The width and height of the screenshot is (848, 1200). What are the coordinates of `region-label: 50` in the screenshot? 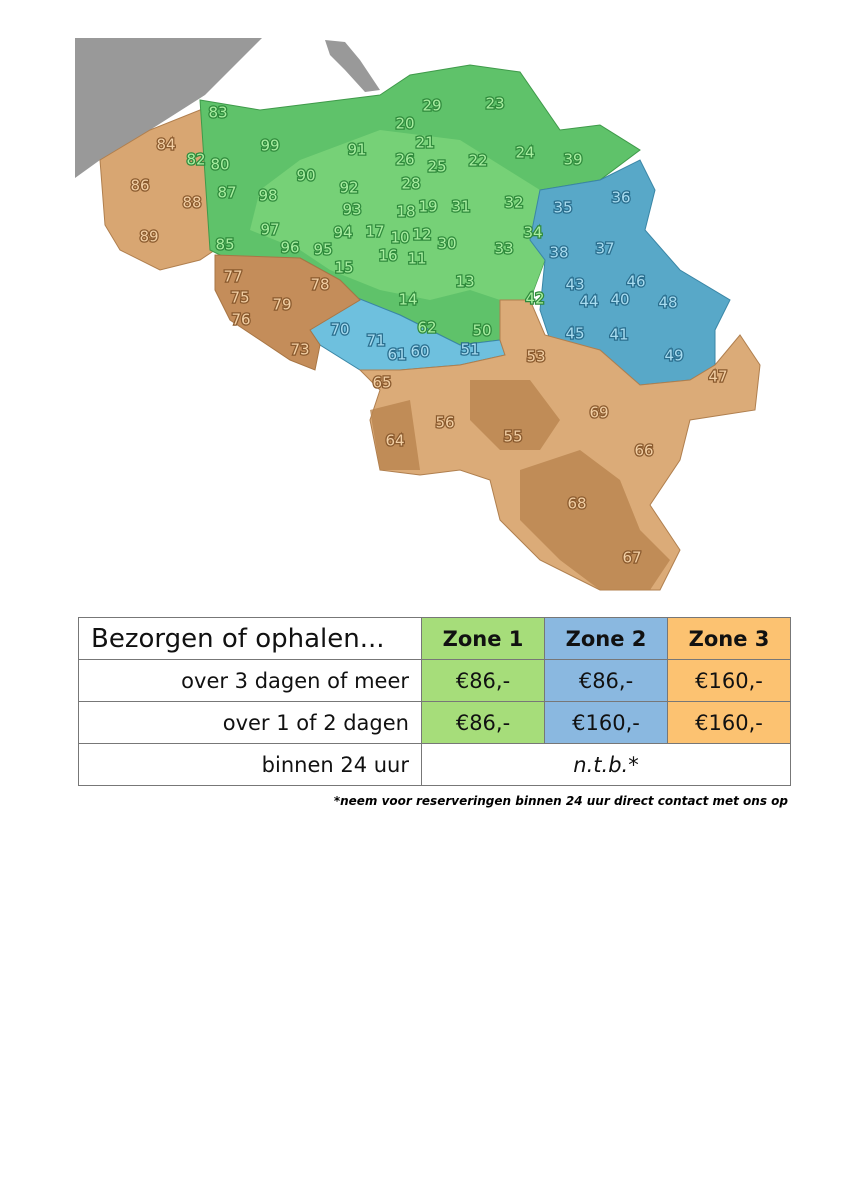 It's located at (481, 331).